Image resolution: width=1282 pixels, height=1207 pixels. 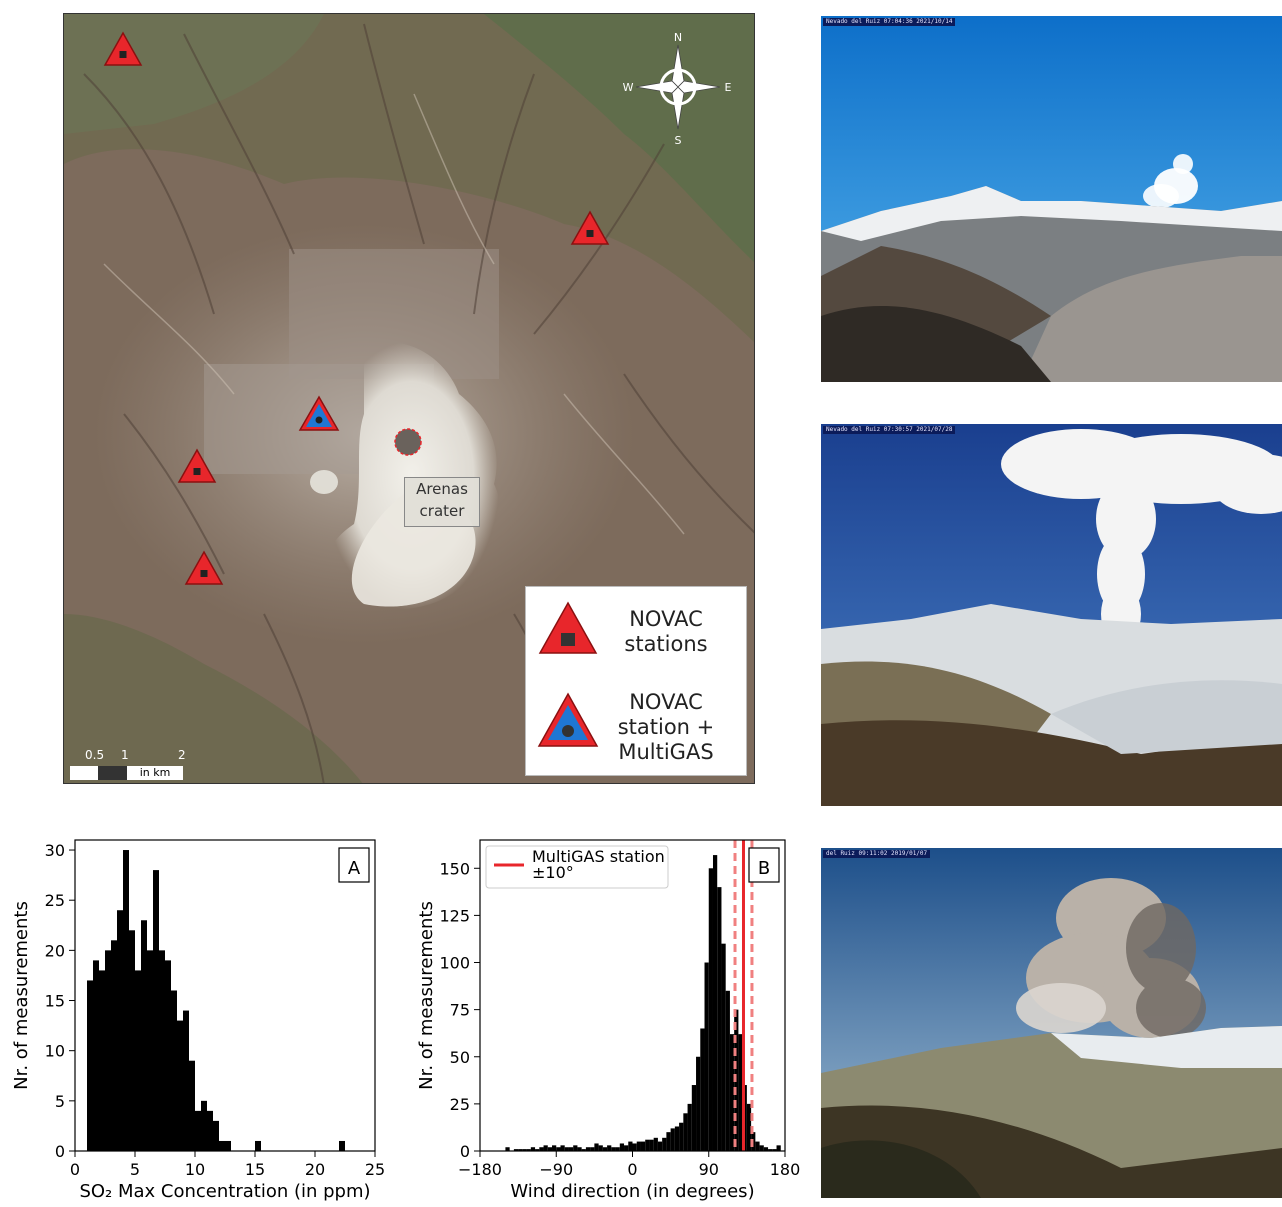 I want to click on photo-volcano-2: Nevado del Ruiz 07:30:57 2021/07/28, so click(x=1051, y=615).